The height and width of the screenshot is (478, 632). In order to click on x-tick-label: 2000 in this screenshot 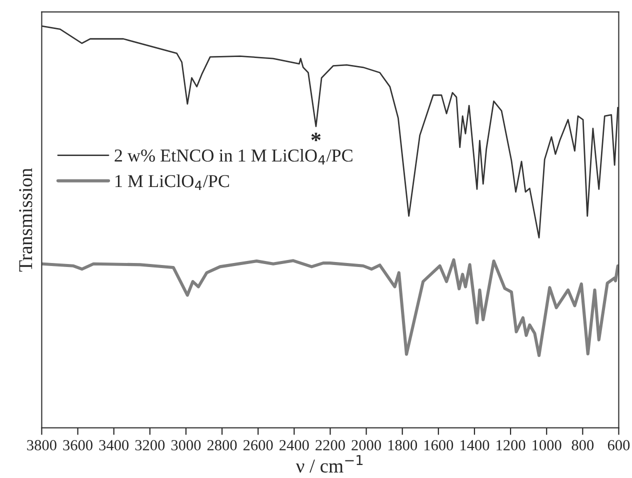, I will do `click(366, 445)`.